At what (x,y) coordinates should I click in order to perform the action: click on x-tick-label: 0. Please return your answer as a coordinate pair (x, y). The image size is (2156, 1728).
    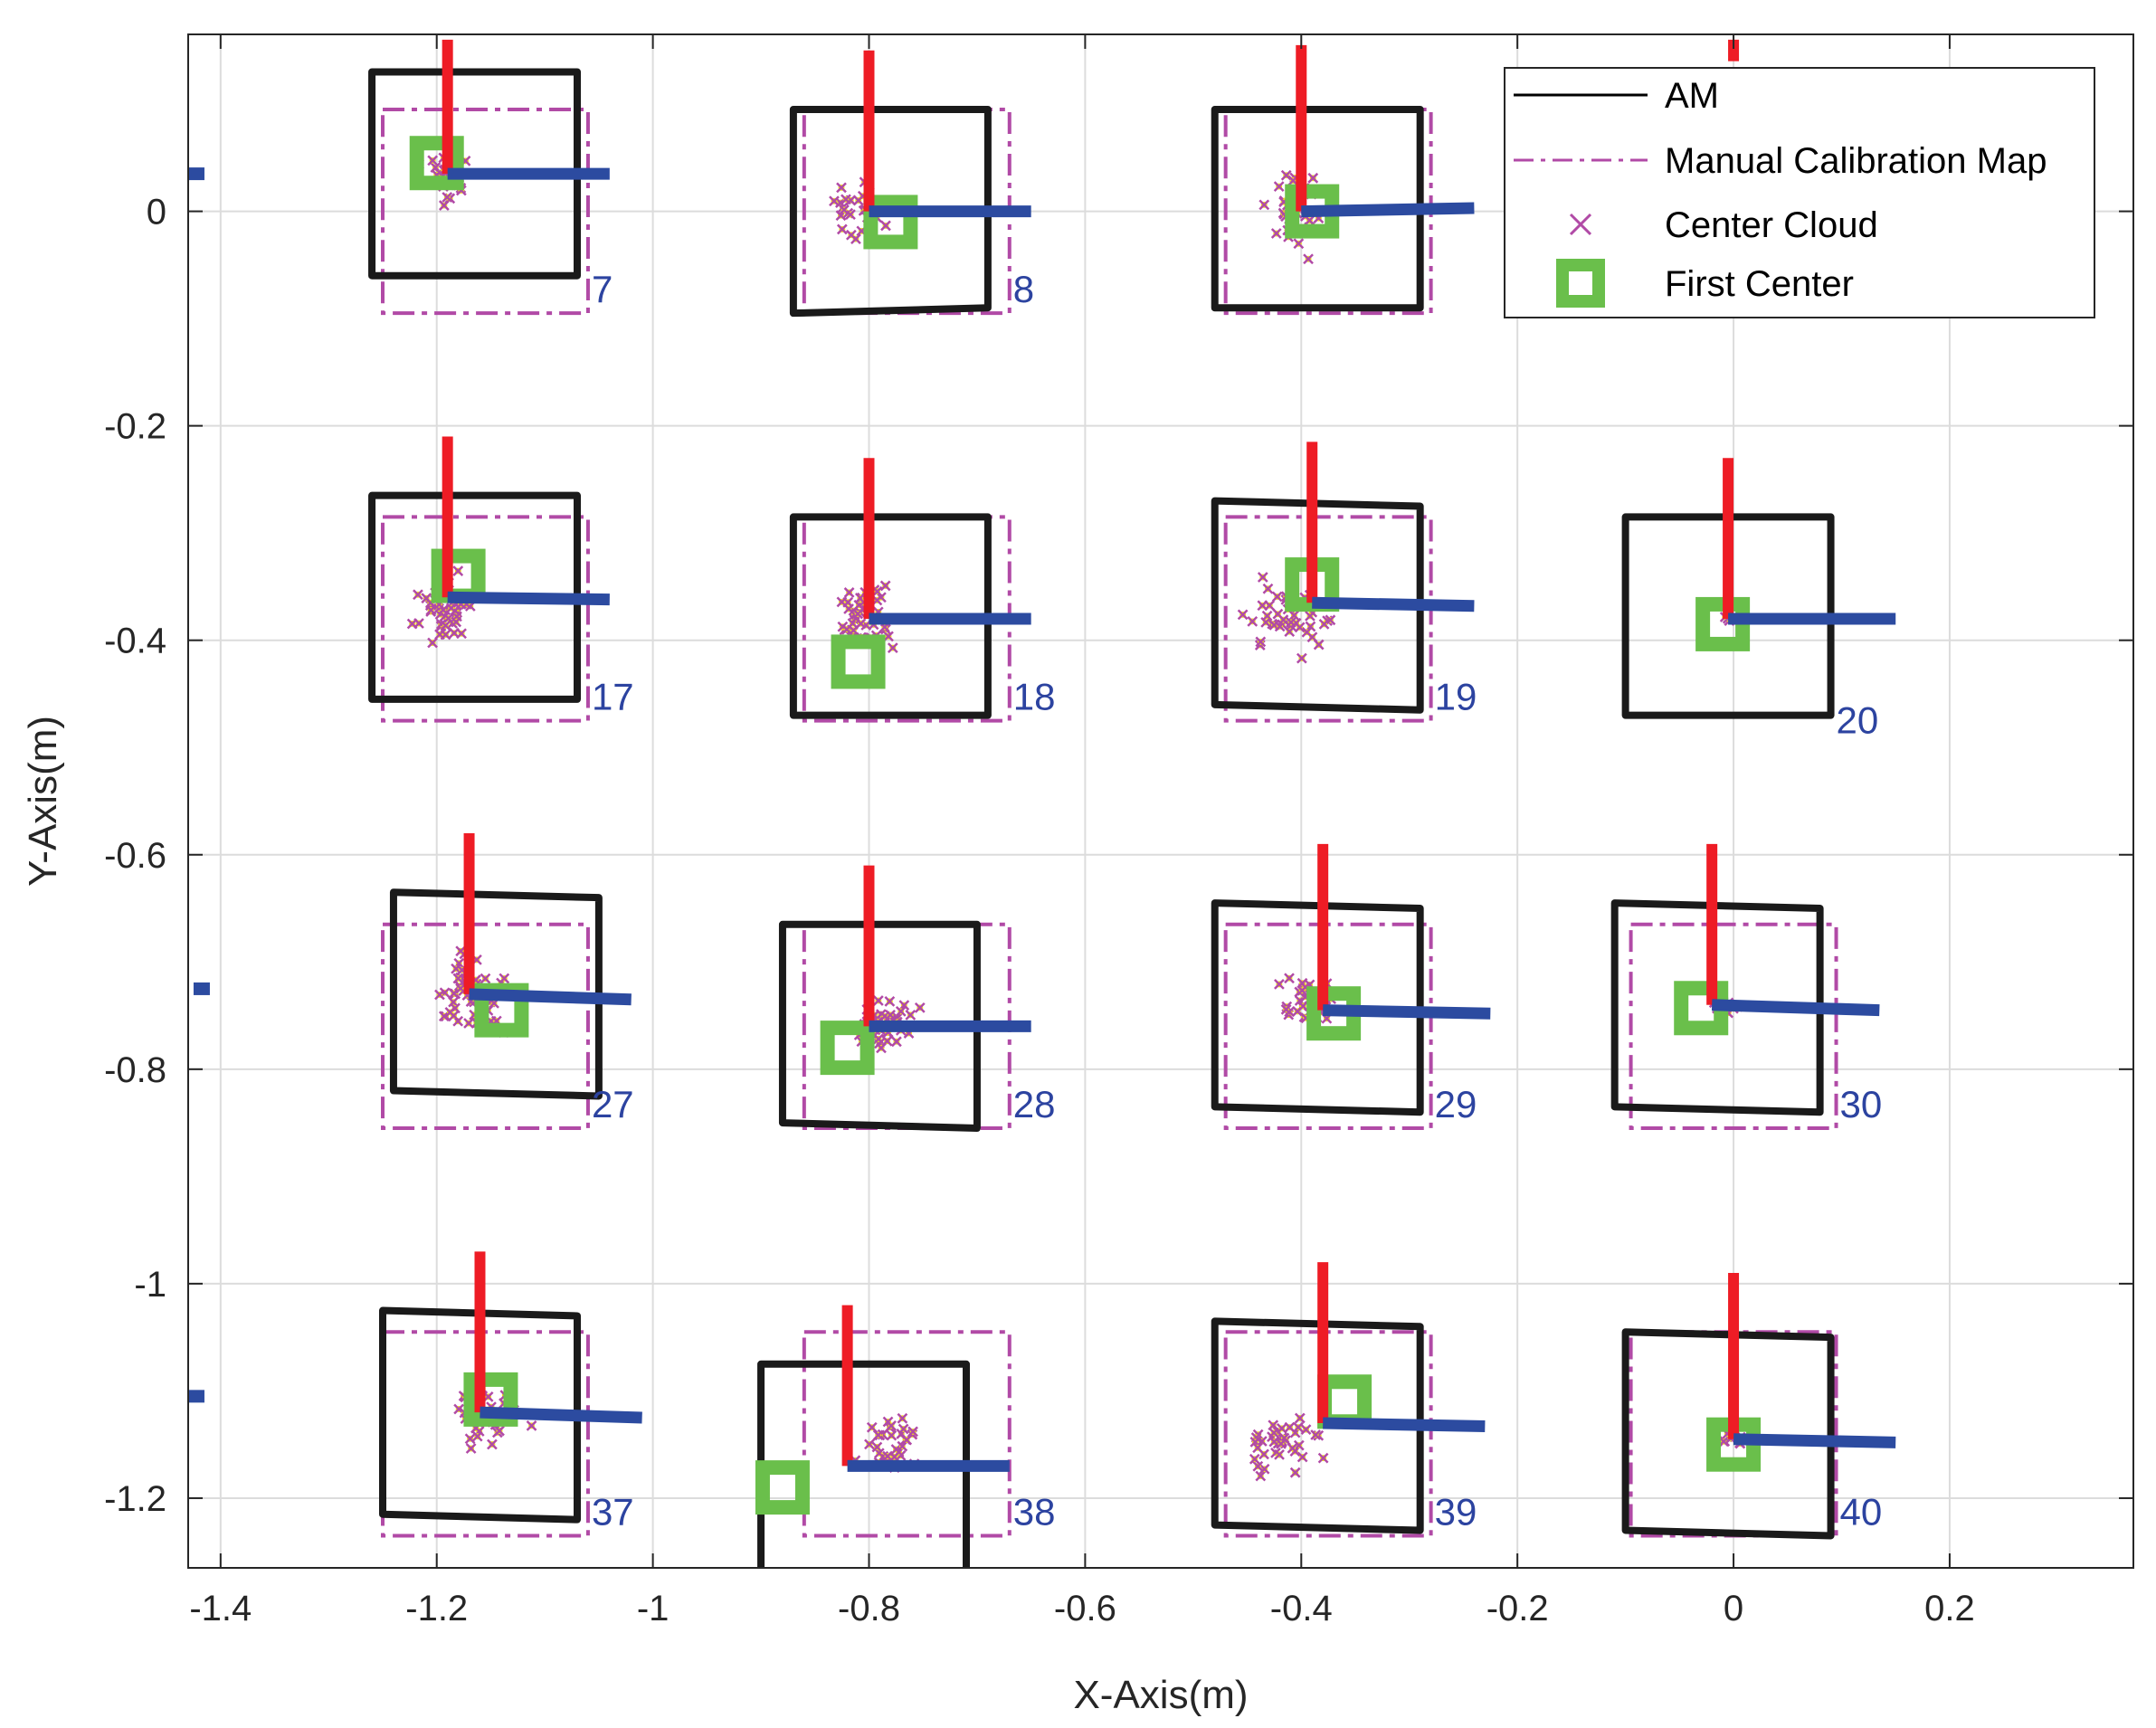
    Looking at the image, I should click on (1733, 1609).